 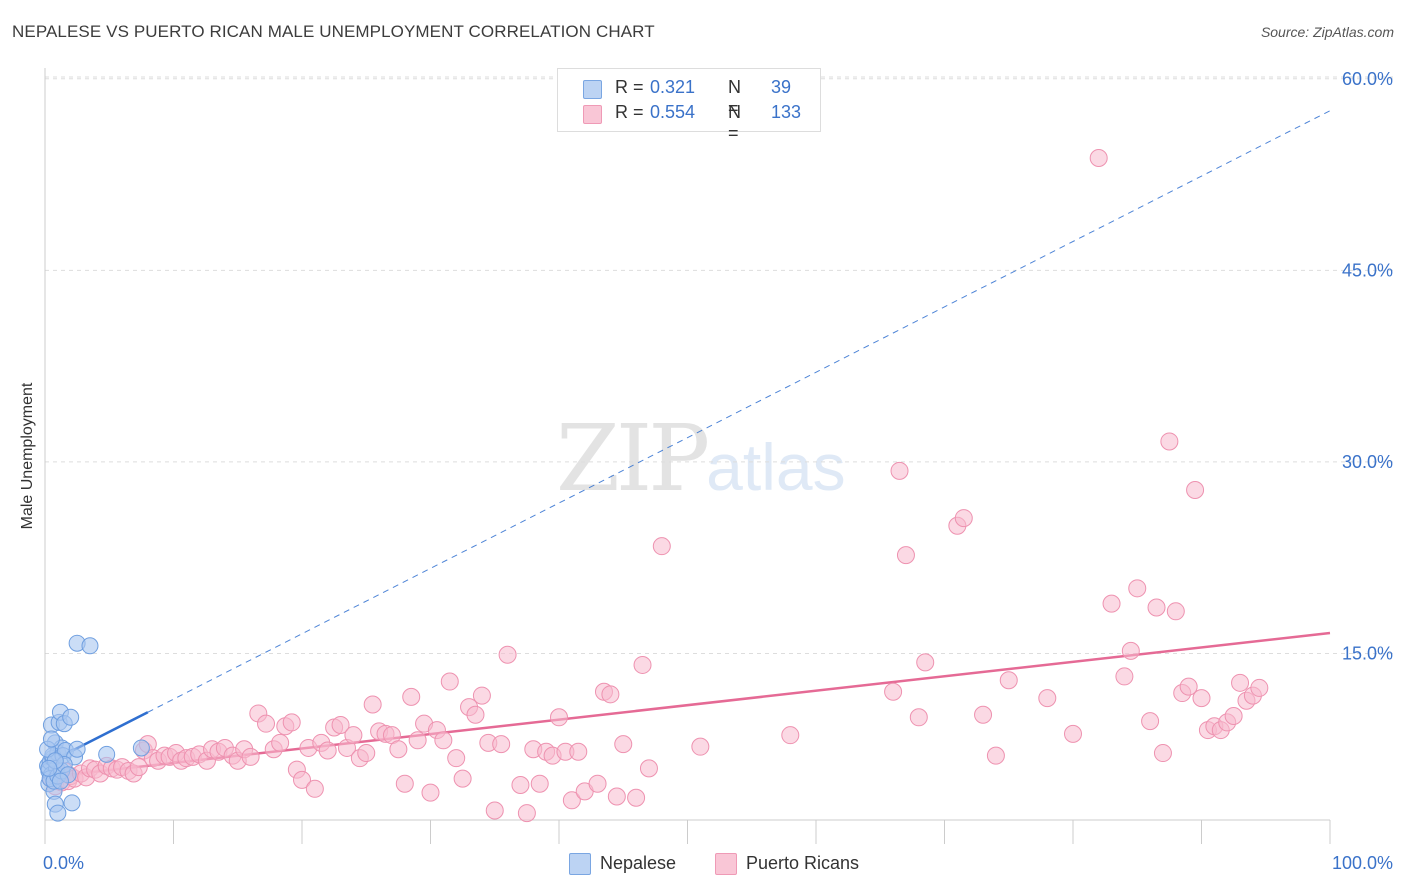 I want to click on x-tick-label: 0.0%, so click(x=63, y=863).